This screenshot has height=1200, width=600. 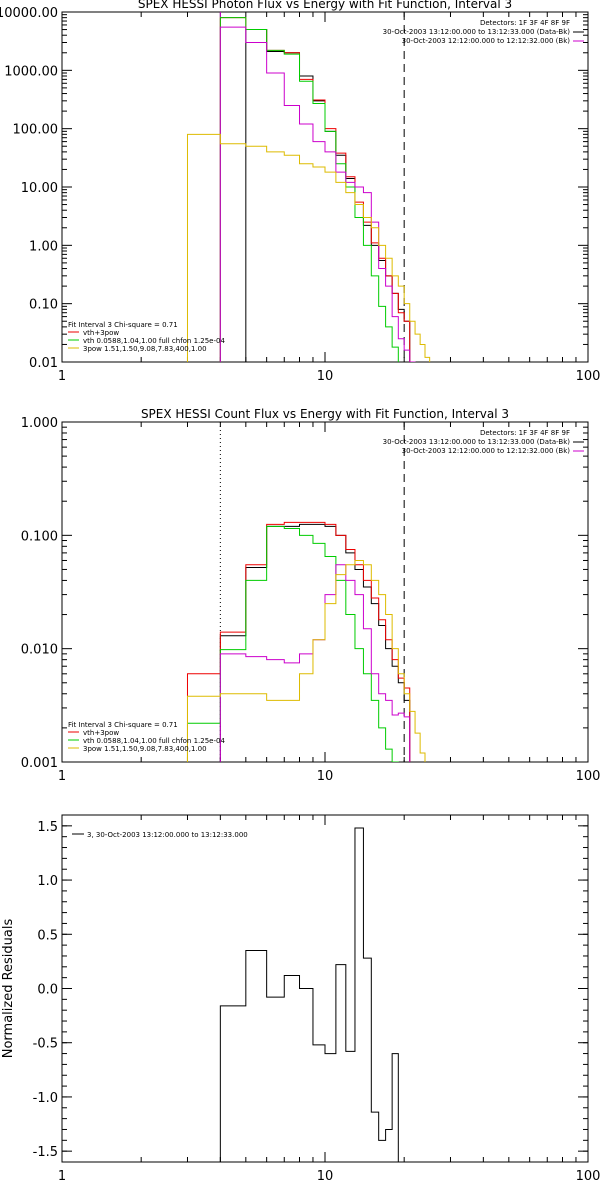 What do you see at coordinates (36, 130) in the screenshot?
I see `y-tick-label: 100.00` at bounding box center [36, 130].